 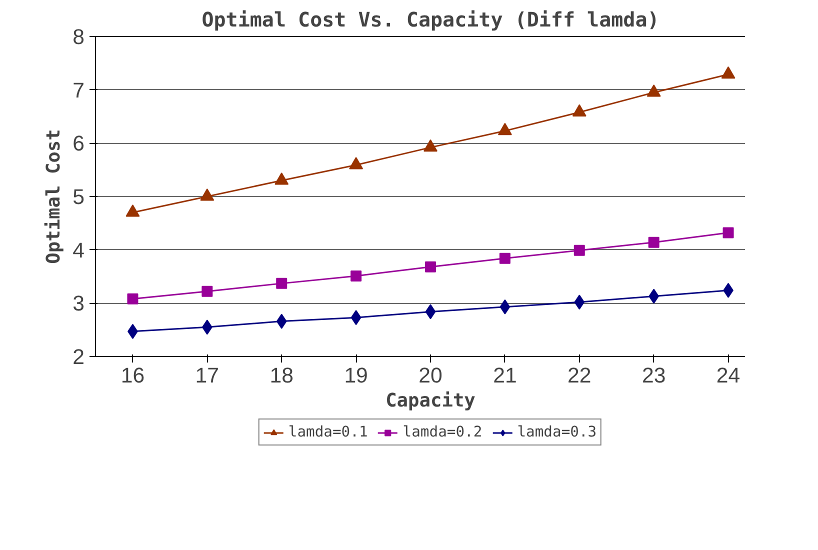 I want to click on x-tick-label: 16, so click(x=132, y=376).